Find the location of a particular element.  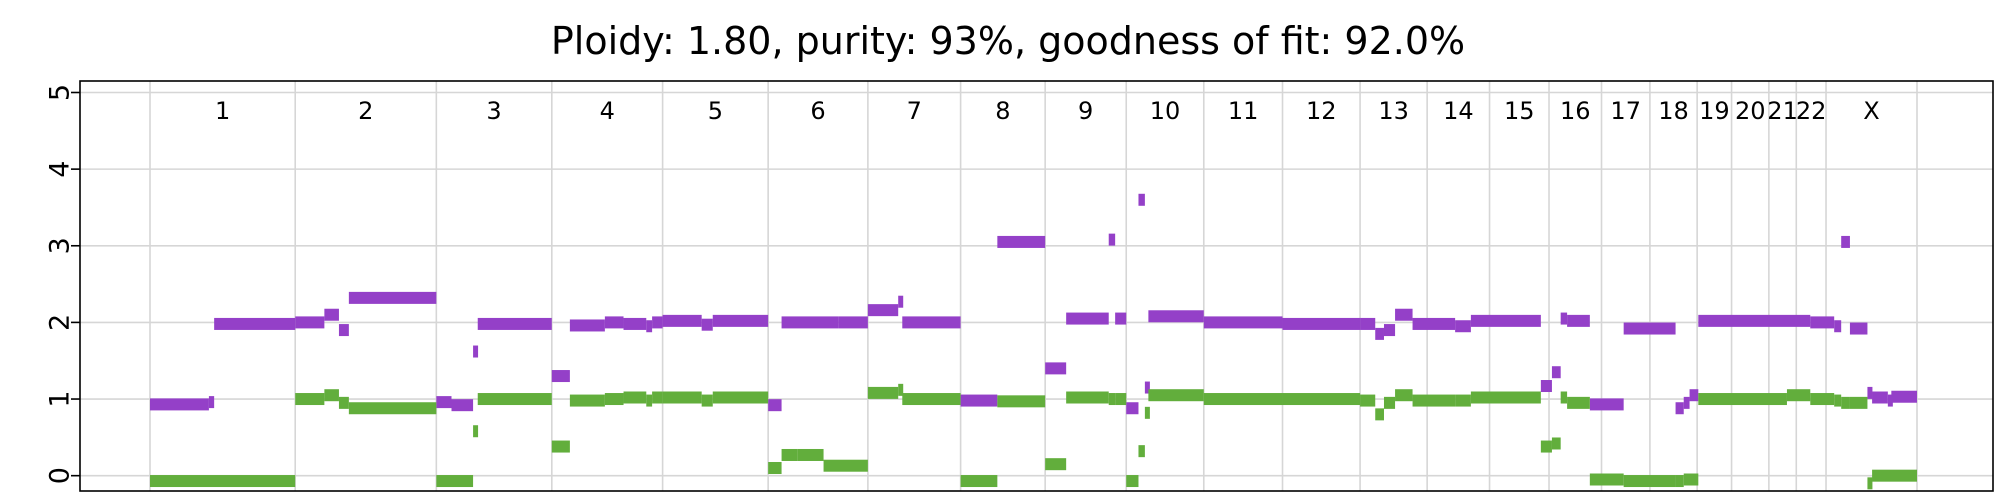

y-tick-label: 4 is located at coordinates (60, 169).